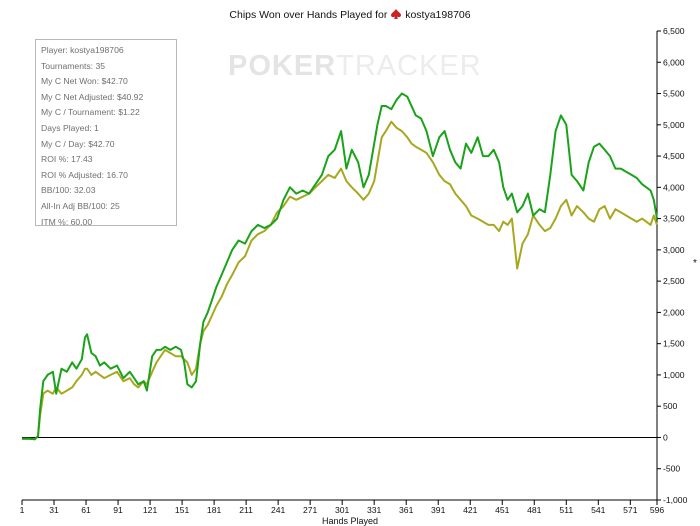  I want to click on stat-per-tournament: My C / Tournament: $1.22, so click(90, 112).